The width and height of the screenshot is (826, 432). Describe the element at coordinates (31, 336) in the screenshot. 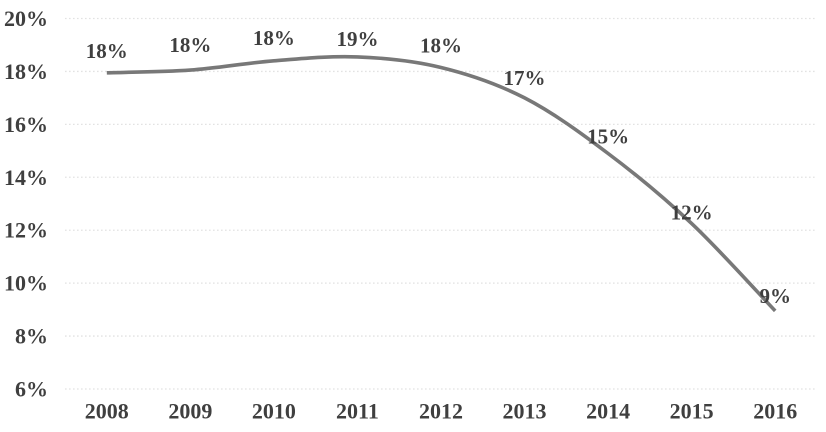

I see `y-axis-tick-label: 8%` at that location.